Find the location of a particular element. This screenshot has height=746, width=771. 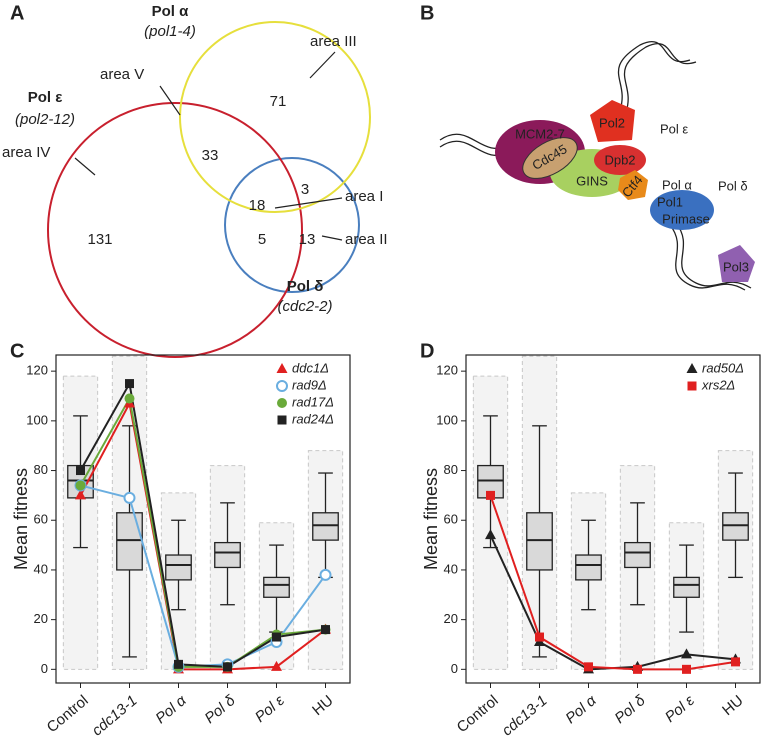

legend-label: rad24Δ is located at coordinates (313, 418).